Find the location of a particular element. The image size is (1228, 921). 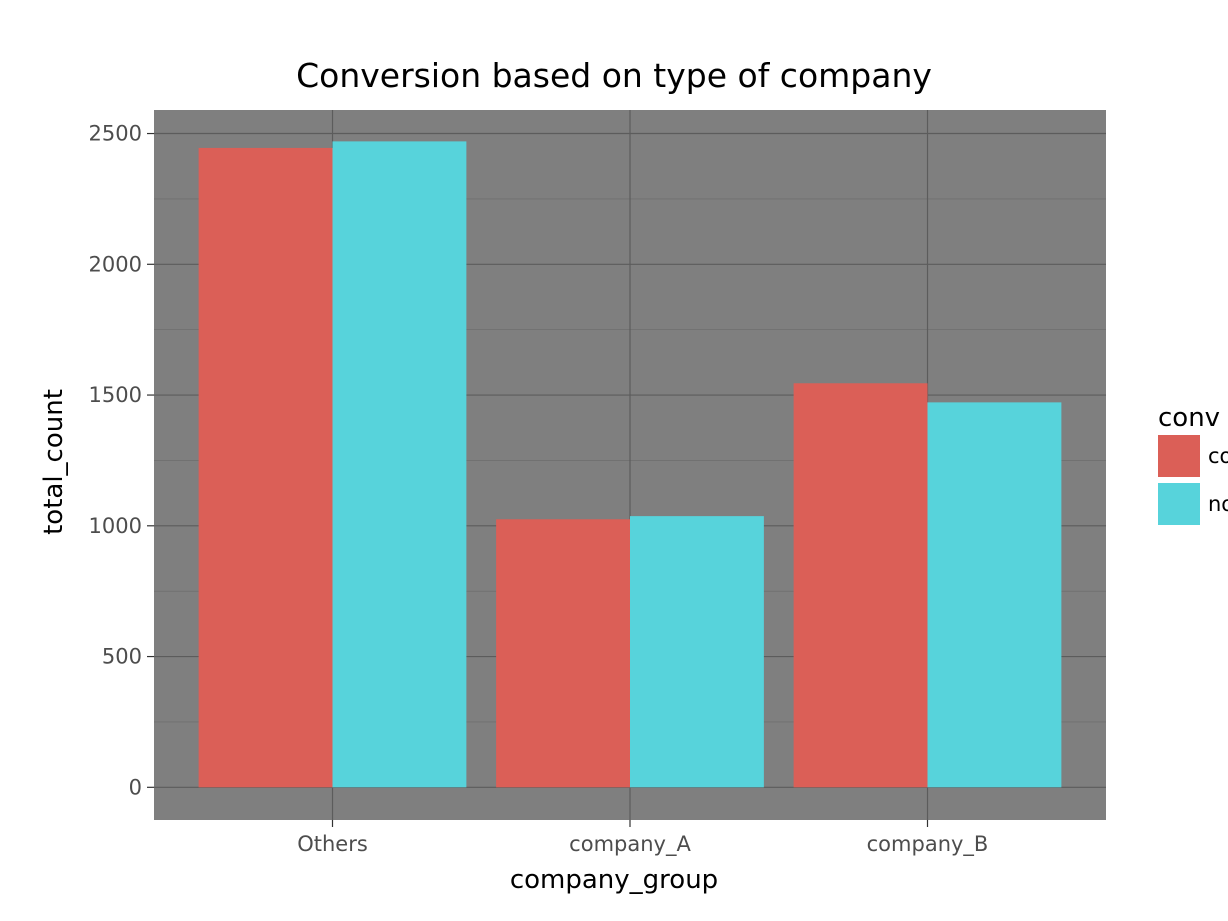

x-tick-label: company_A is located at coordinates (630, 844).